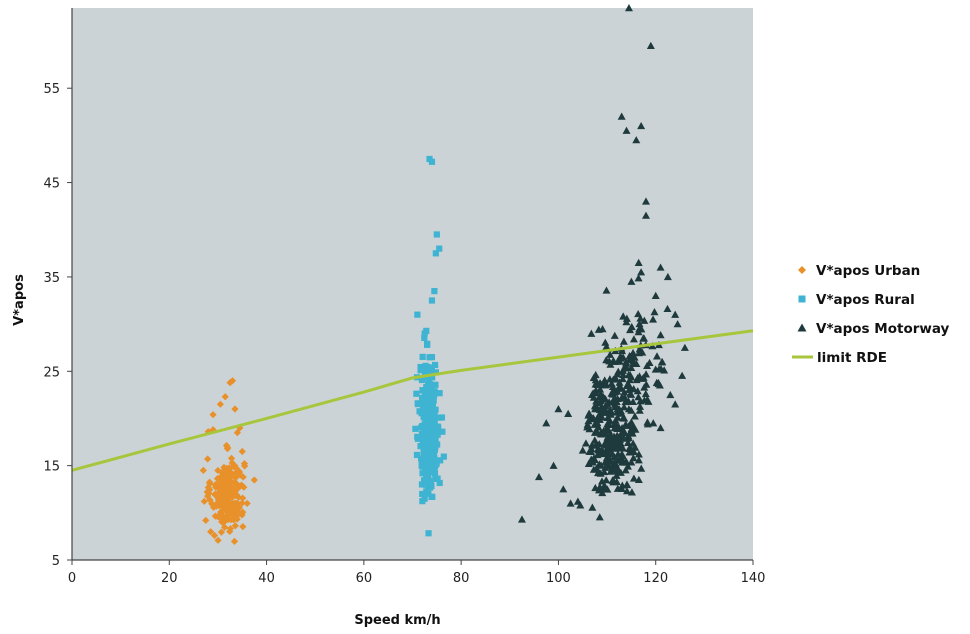 The image size is (970, 634). I want to click on legend-item: V*apos Rural, so click(856, 300).